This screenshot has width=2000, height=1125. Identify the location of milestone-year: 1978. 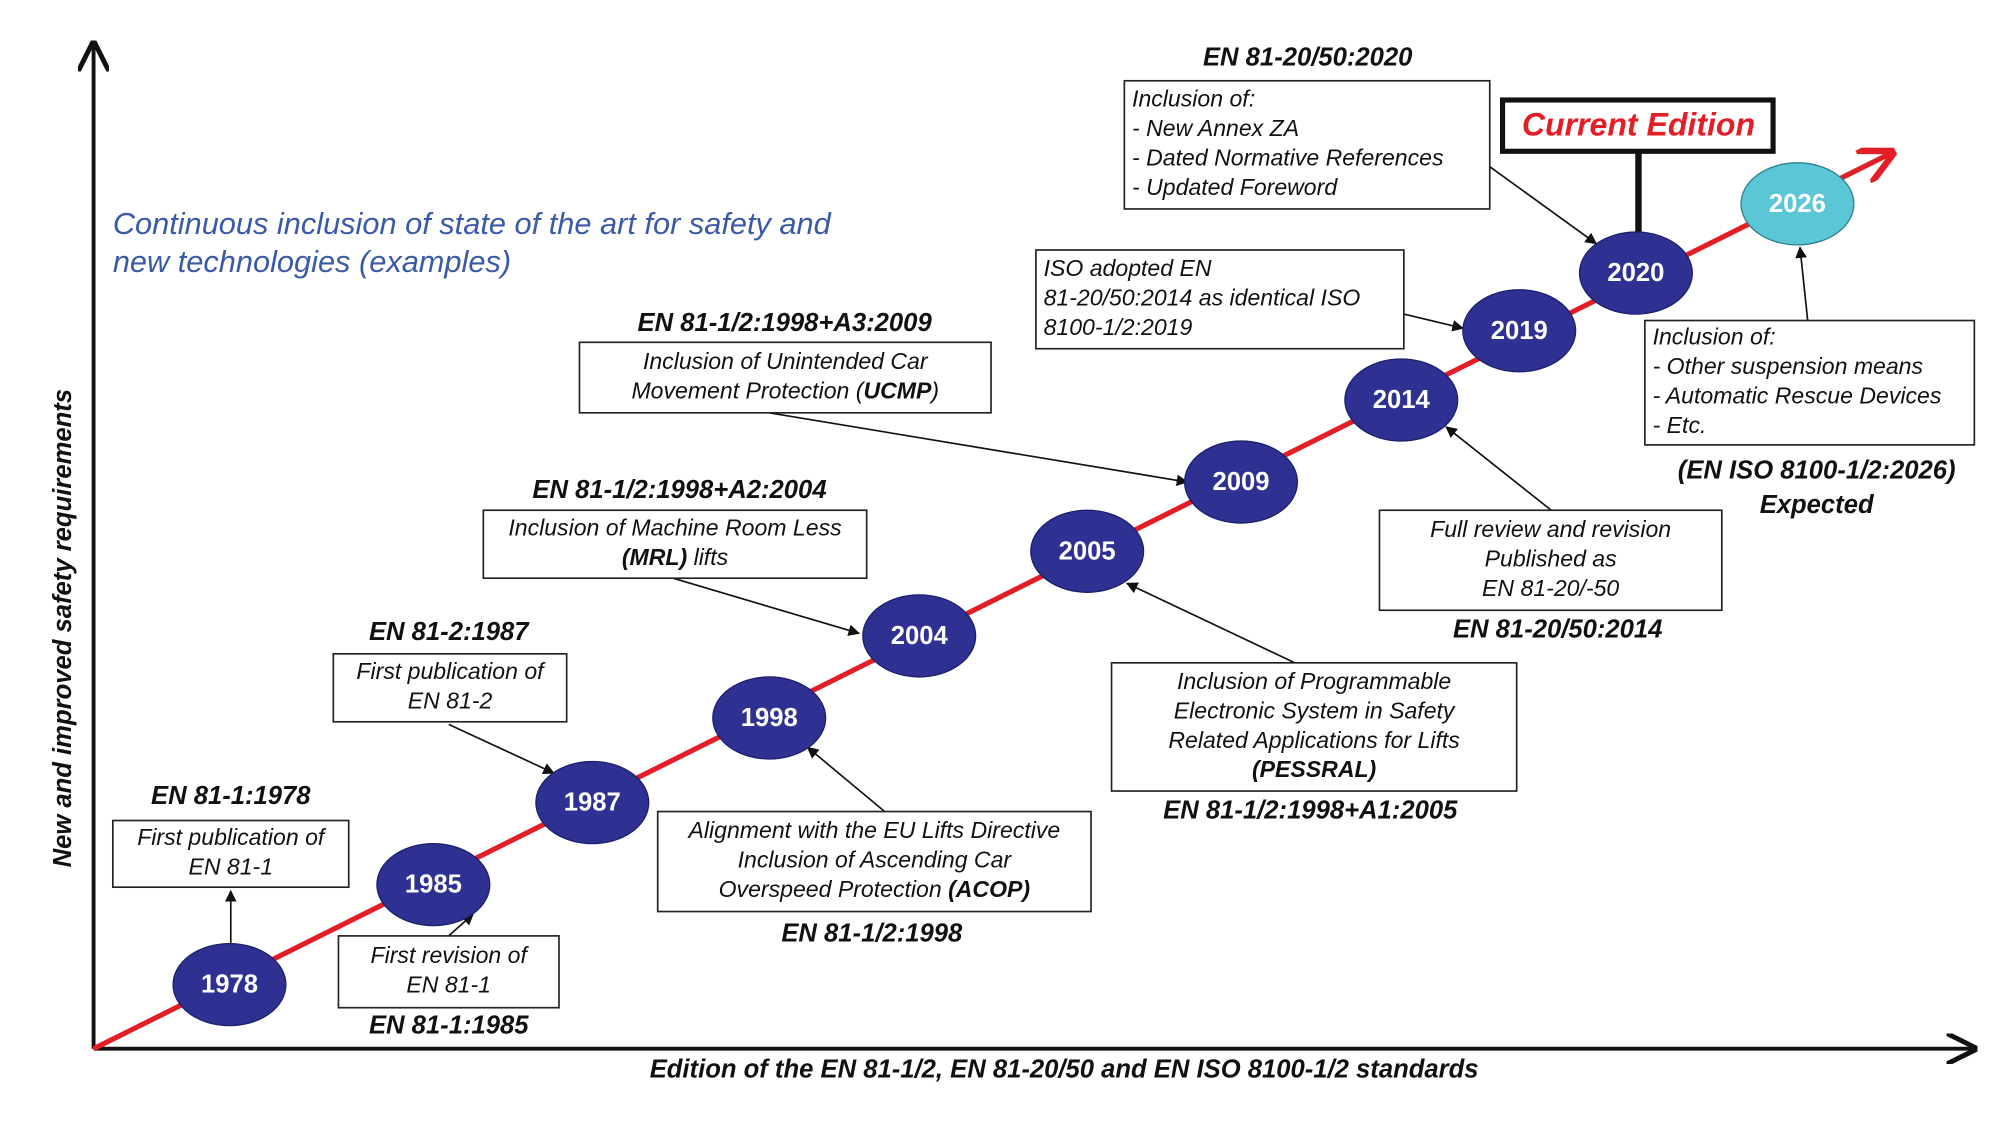
(229, 985).